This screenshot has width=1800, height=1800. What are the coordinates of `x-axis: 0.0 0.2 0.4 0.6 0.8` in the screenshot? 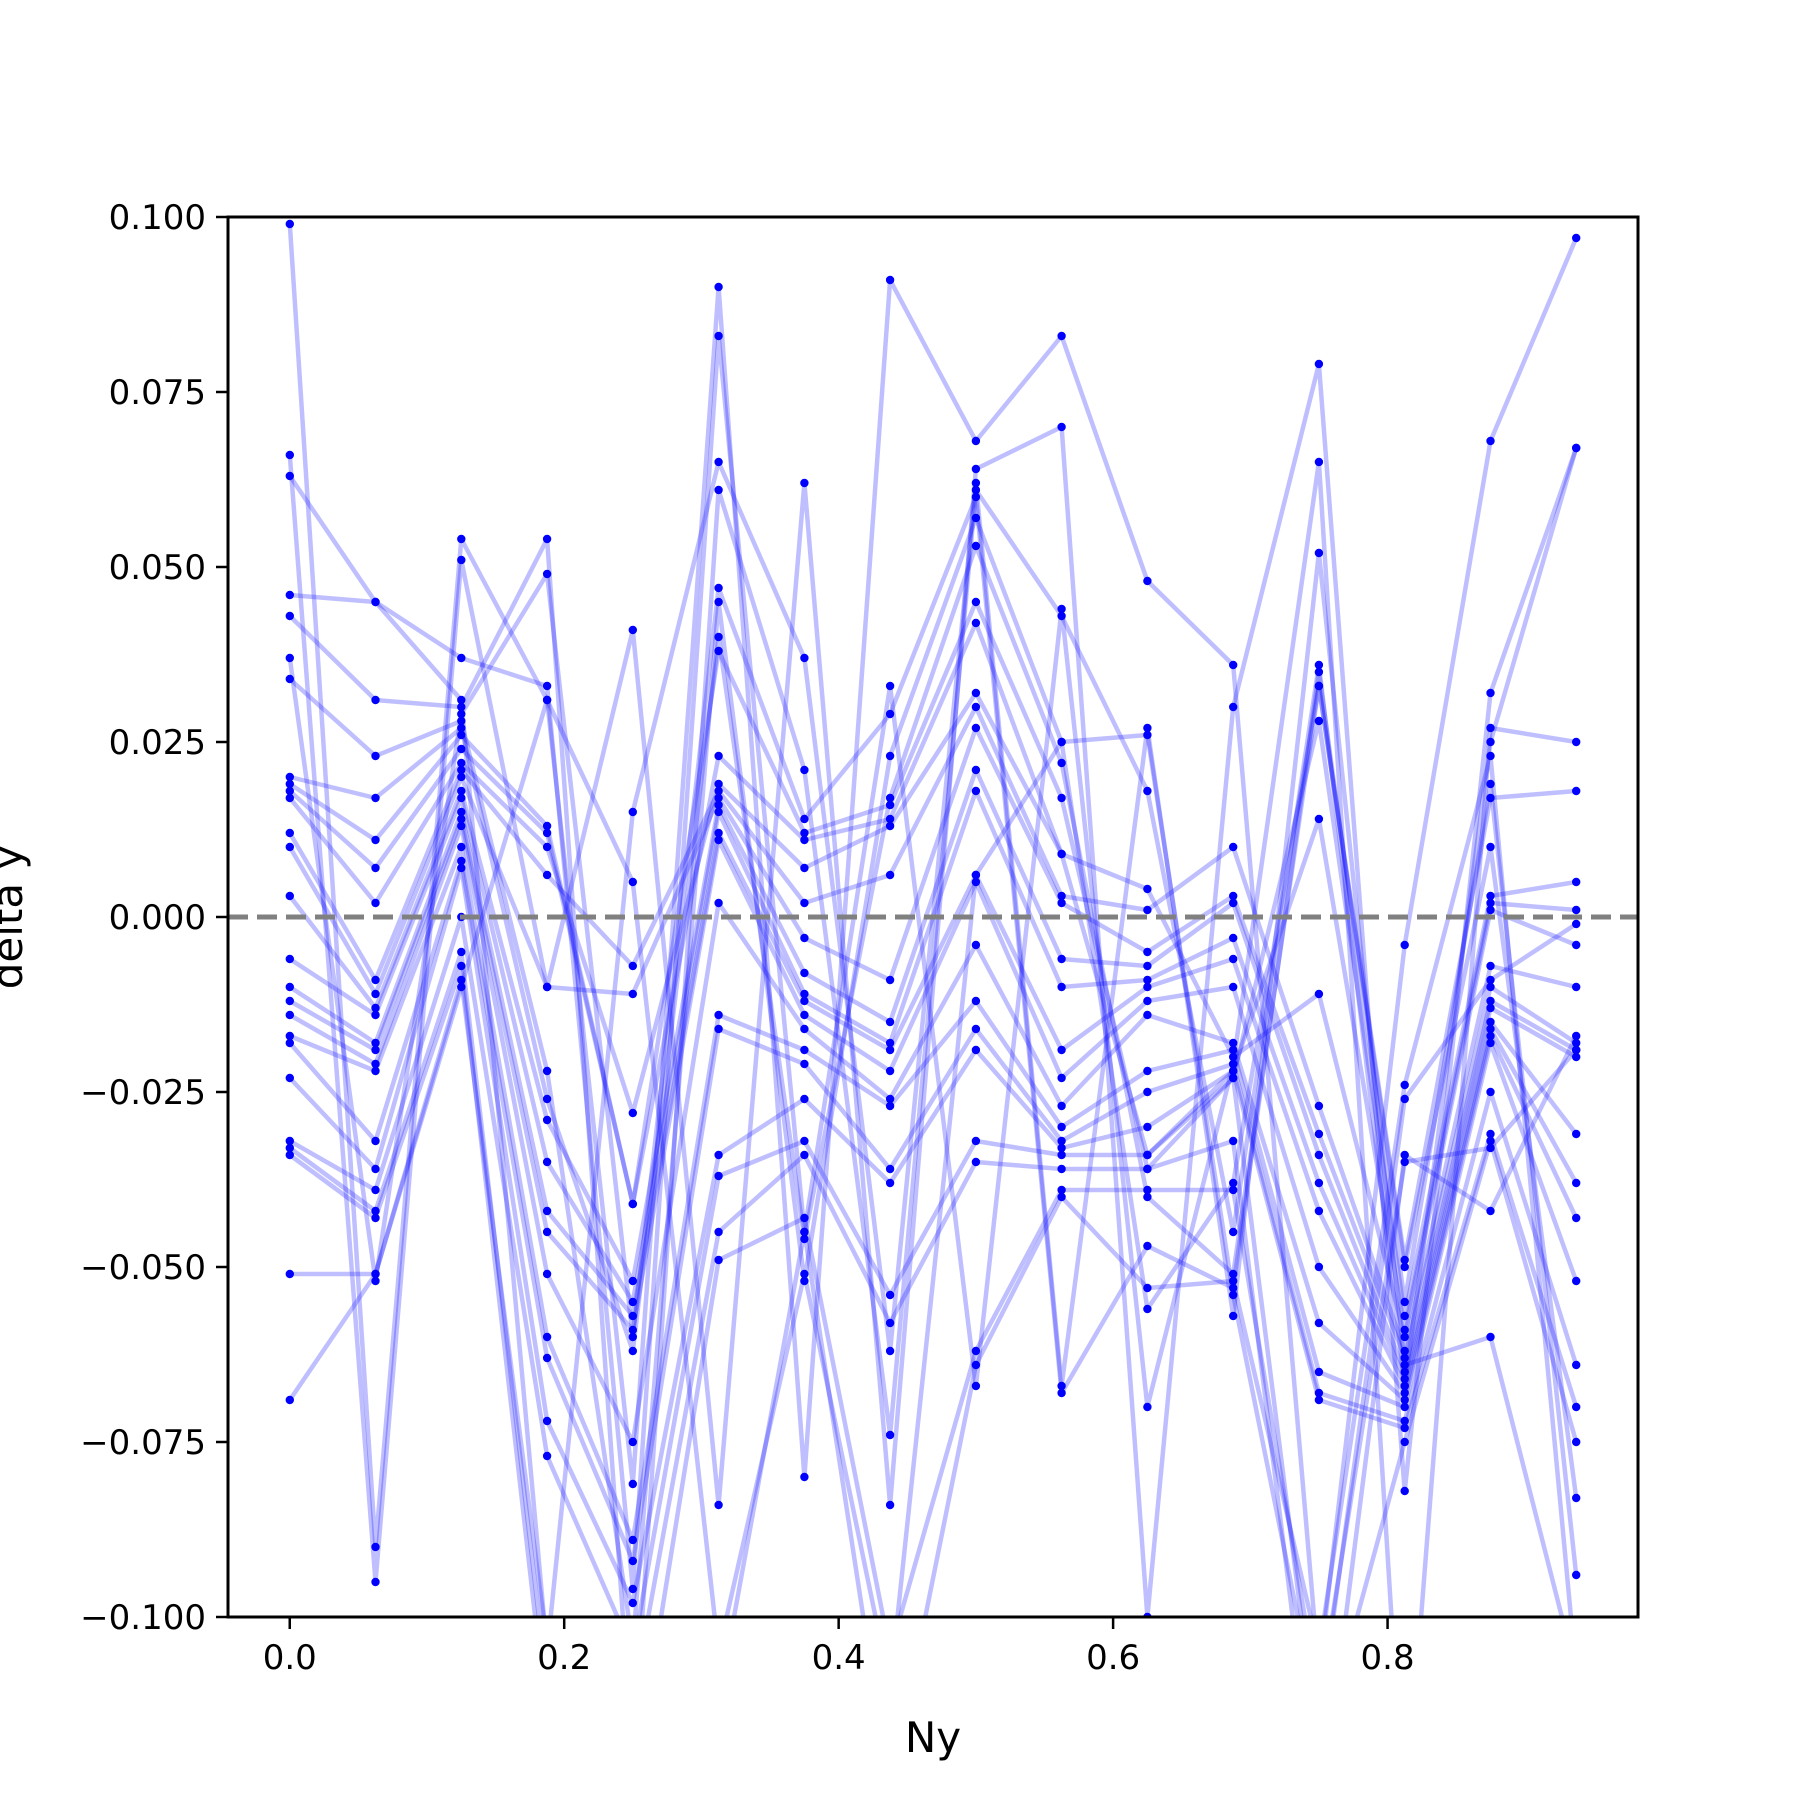 It's located at (839, 1647).